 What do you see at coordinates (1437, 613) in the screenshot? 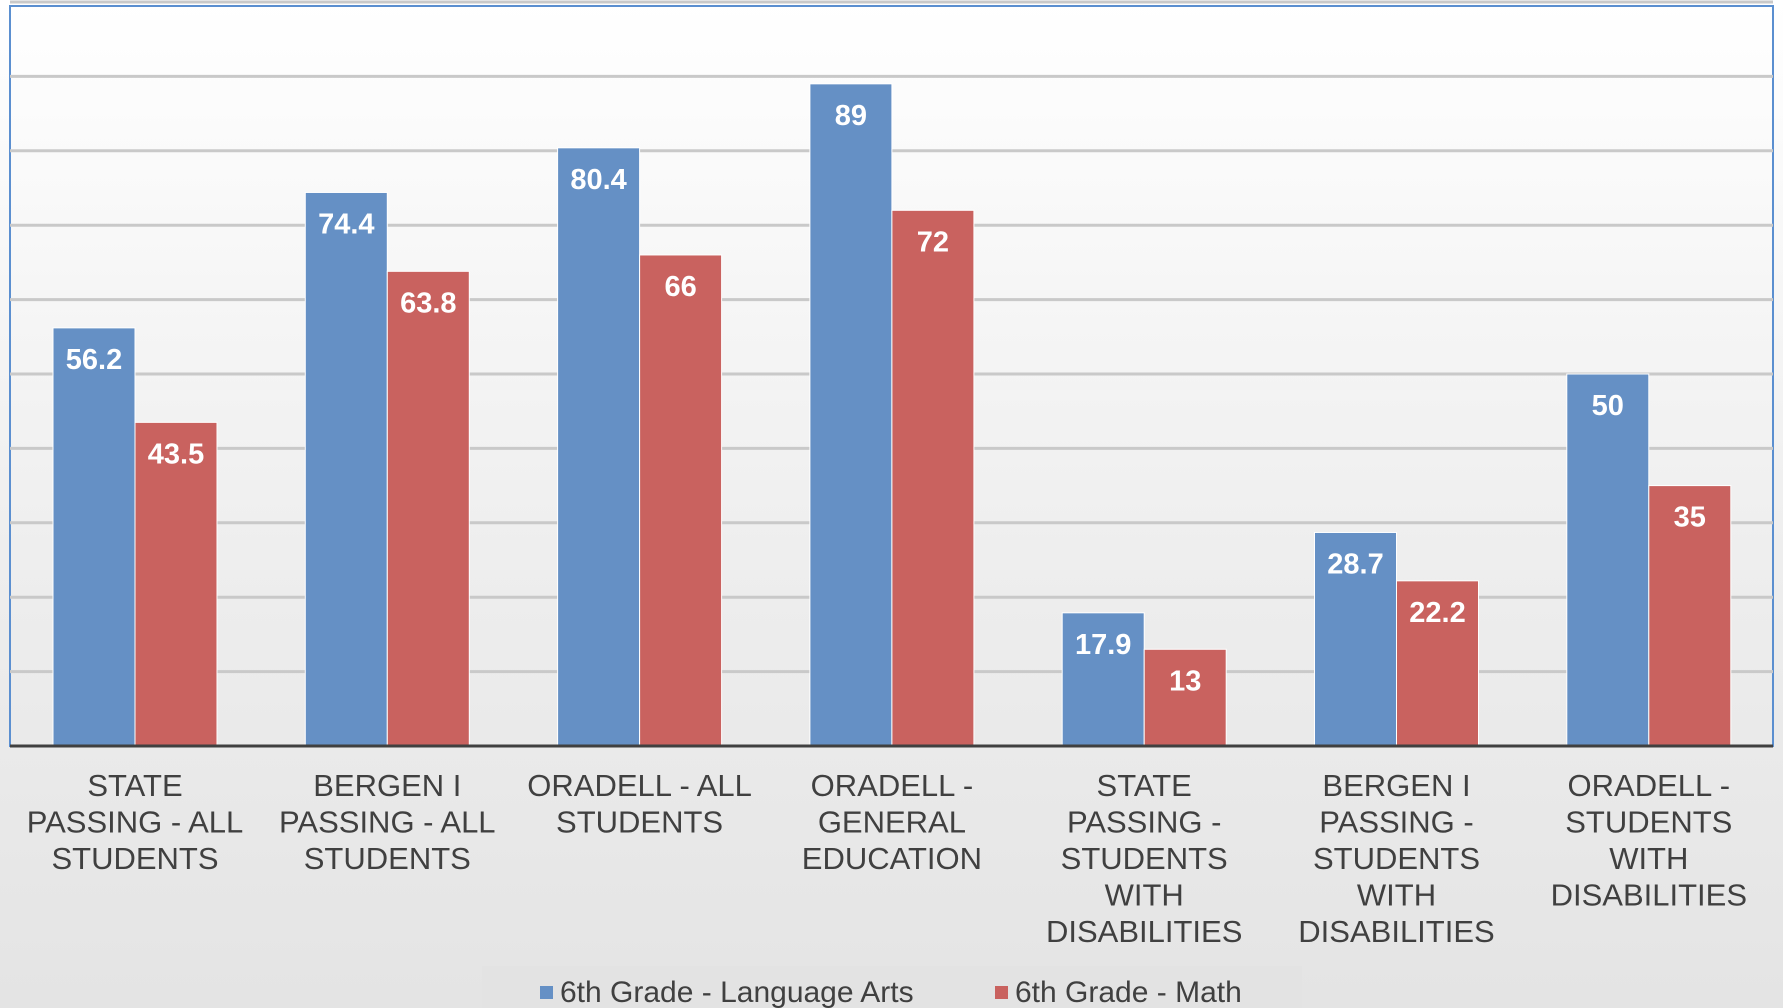
I see `data-label: 22.2` at bounding box center [1437, 613].